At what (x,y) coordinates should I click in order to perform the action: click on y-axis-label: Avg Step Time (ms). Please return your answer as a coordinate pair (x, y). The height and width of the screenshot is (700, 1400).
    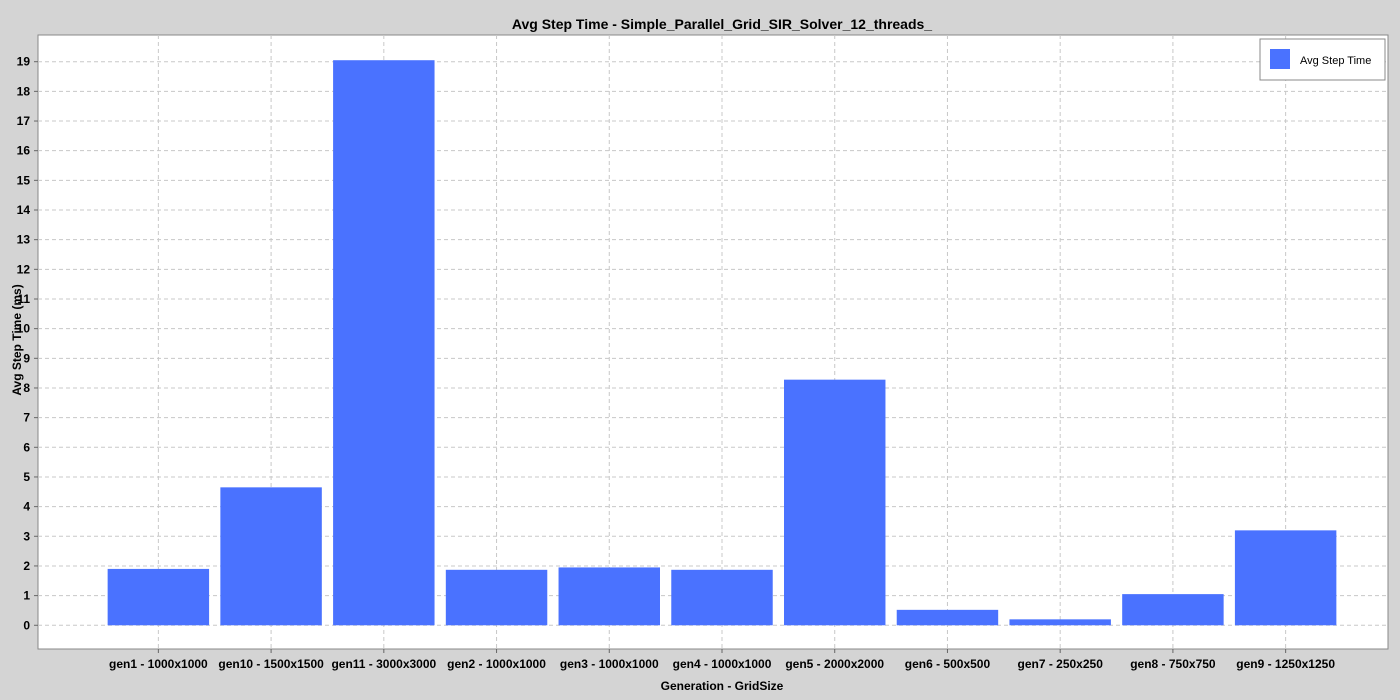
    Looking at the image, I should click on (17, 339).